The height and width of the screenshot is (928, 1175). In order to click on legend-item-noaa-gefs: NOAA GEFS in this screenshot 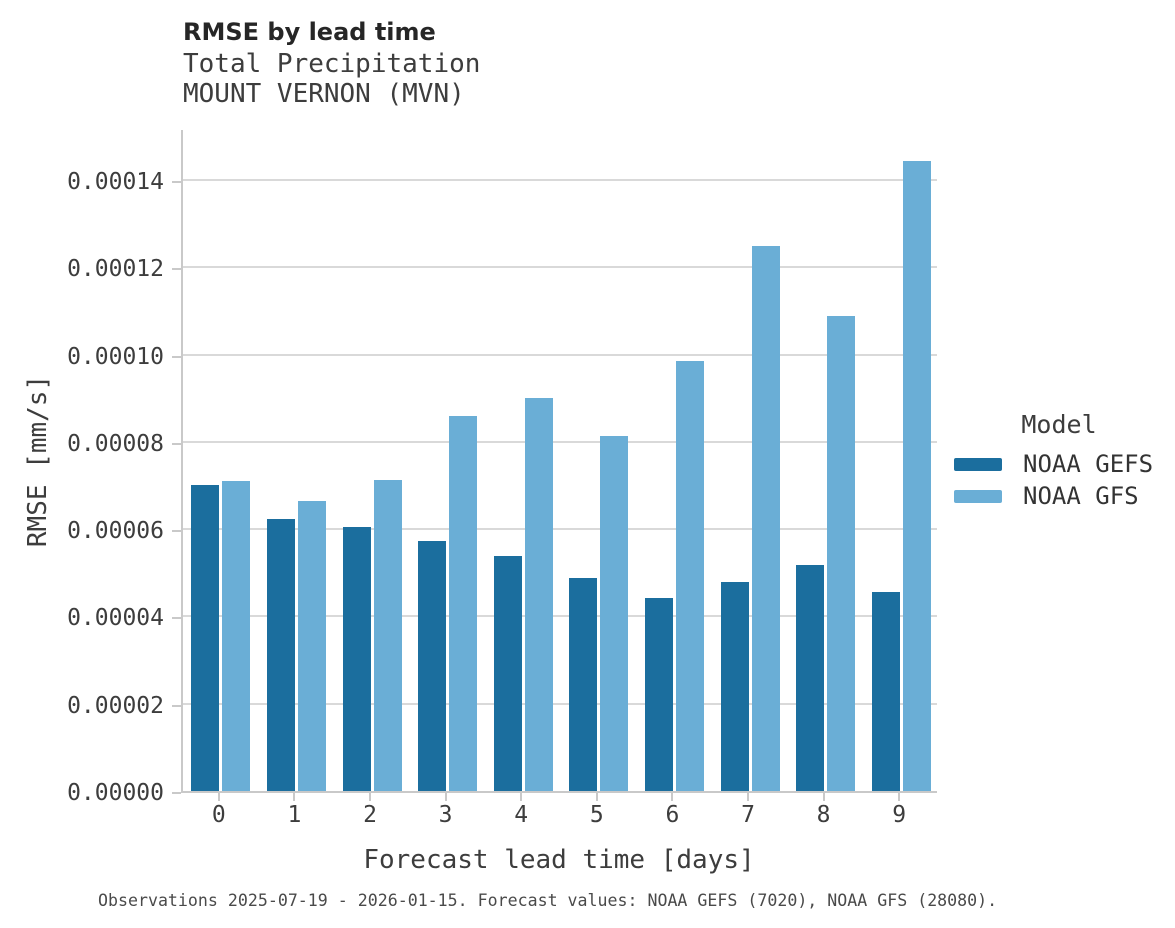, I will do `click(1059, 464)`.